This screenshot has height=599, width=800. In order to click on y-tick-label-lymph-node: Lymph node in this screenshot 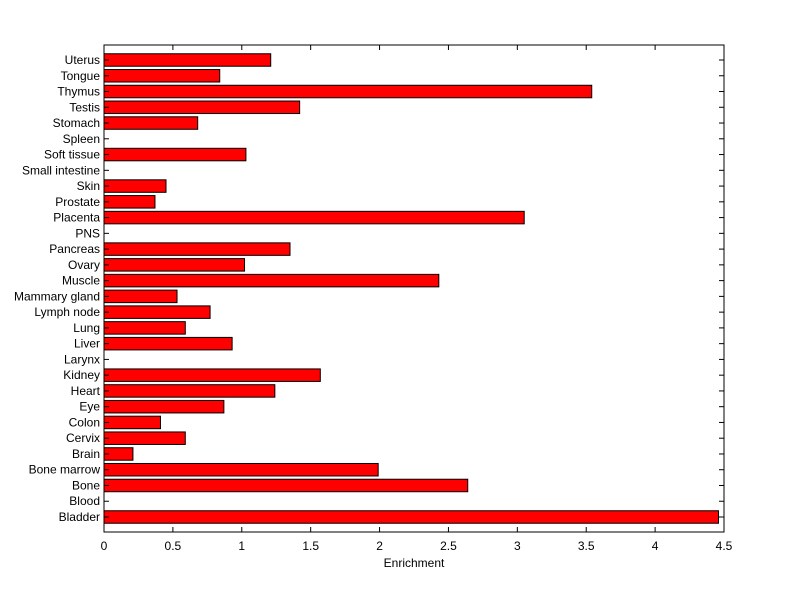, I will do `click(67, 312)`.